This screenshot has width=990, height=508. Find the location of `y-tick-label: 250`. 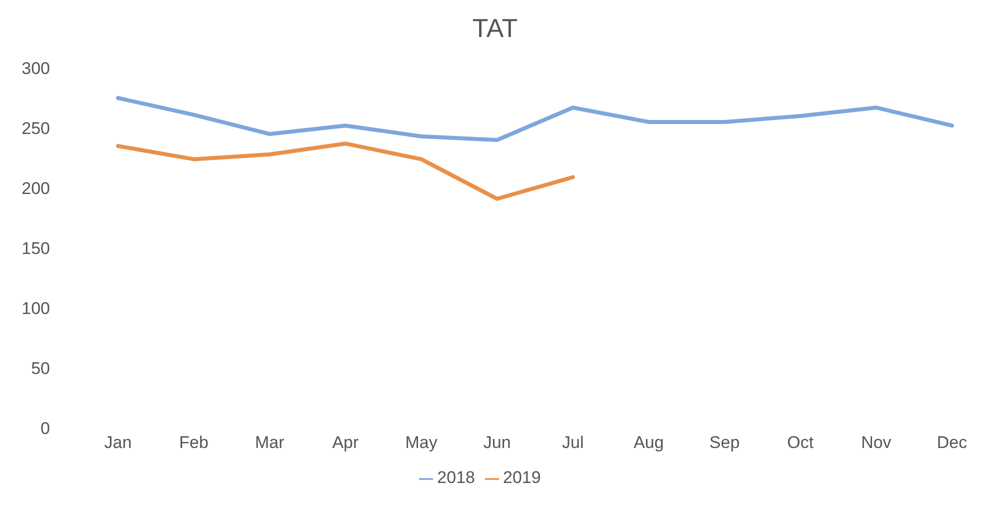

y-tick-label: 250 is located at coordinates (36, 128).